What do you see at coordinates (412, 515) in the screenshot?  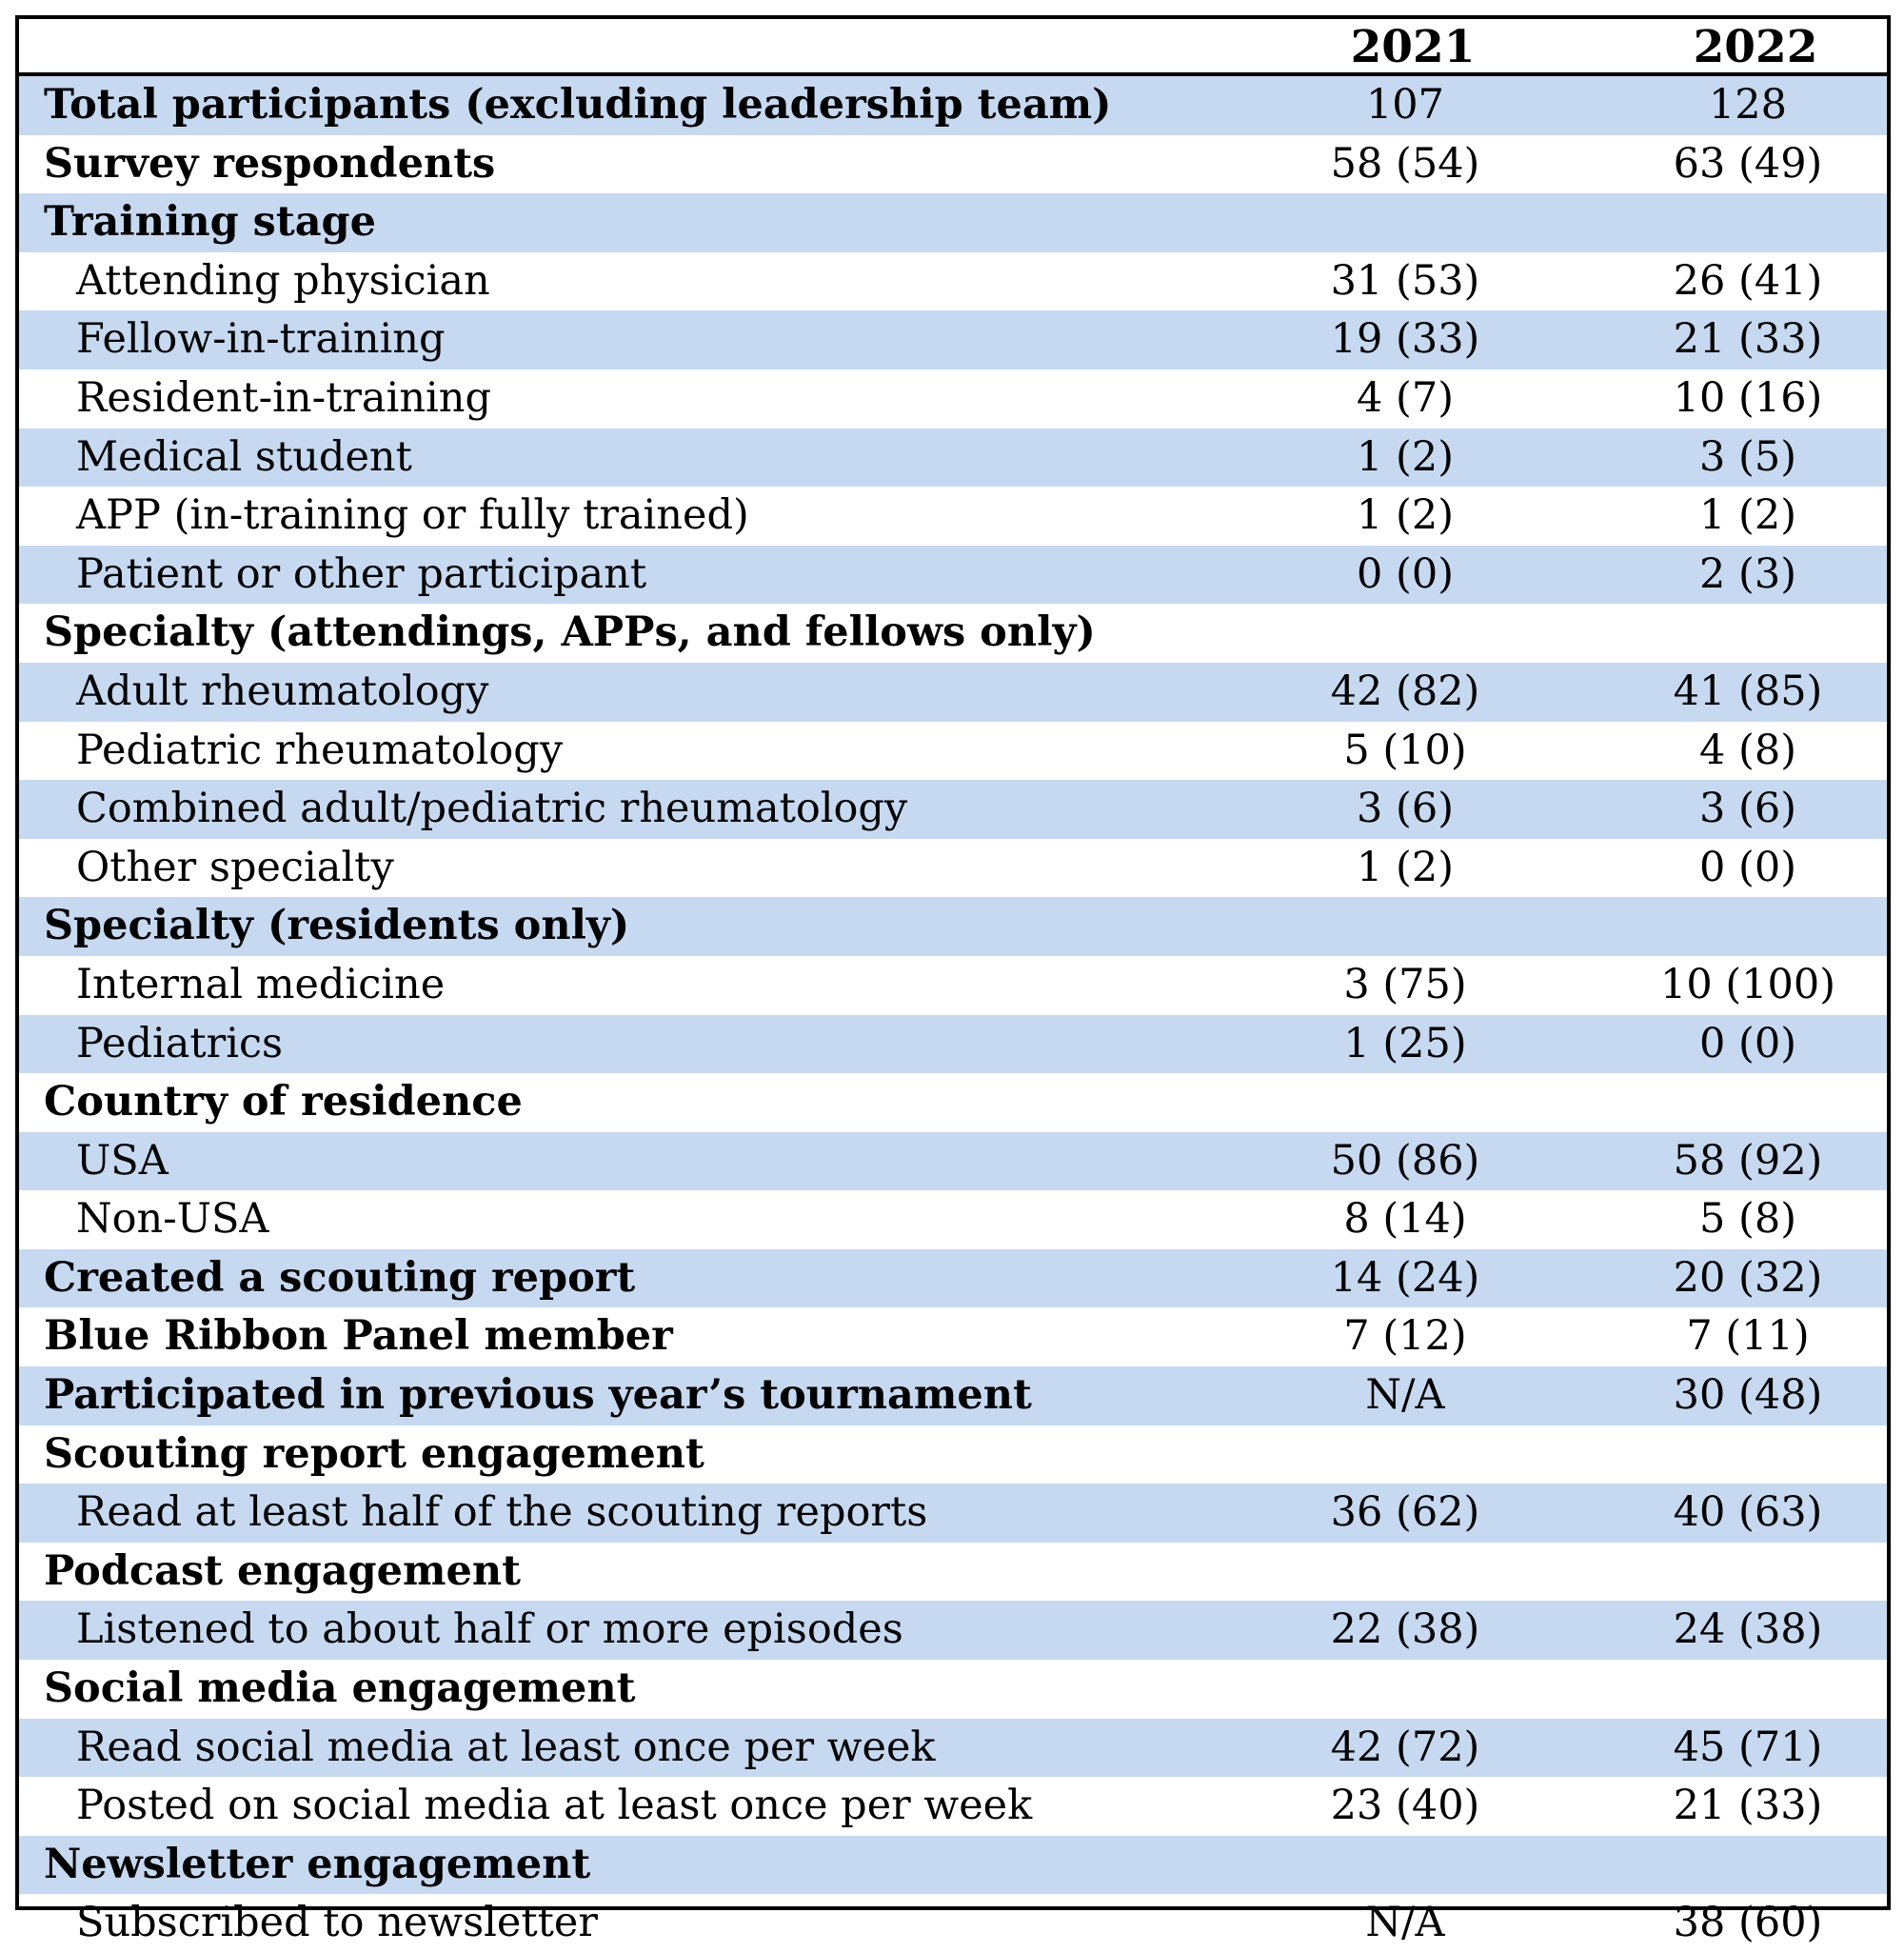 I see `row-label: APP (in-training or fully trained)` at bounding box center [412, 515].